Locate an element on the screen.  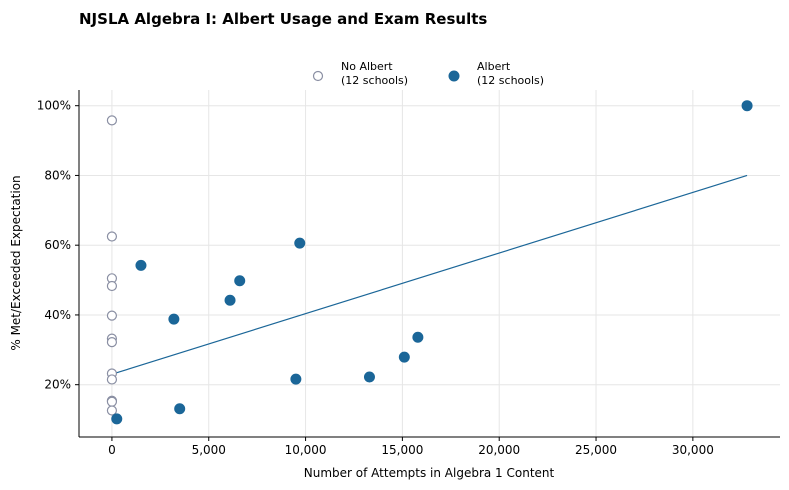
x-ticks: 0 5,000 10,000 15,000 20,000 25,000 30,000 is located at coordinates (411, 447).